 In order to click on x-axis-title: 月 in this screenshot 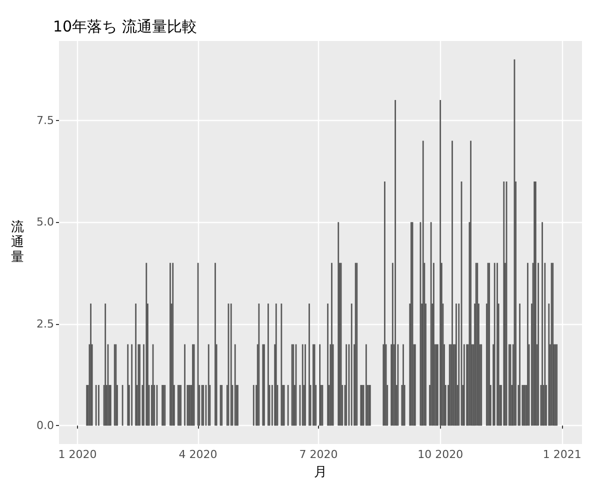, I will do `click(320, 472)`.